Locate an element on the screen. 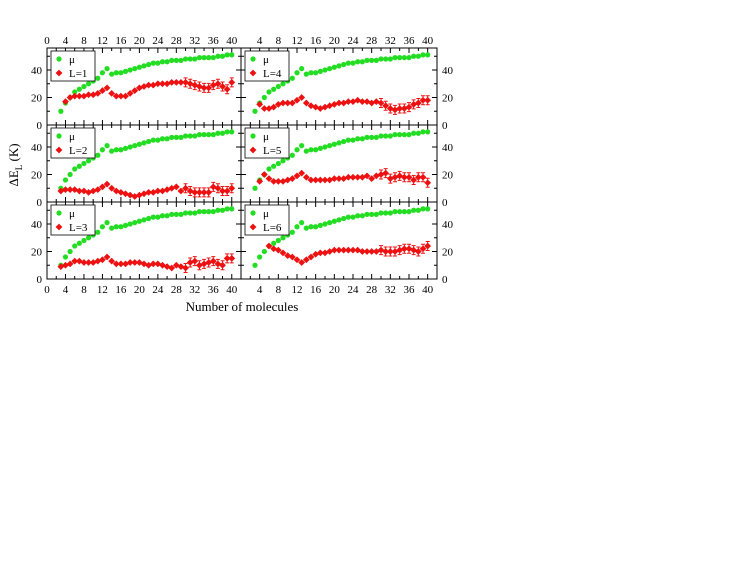  x-tick-label: 16 is located at coordinates (316, 41).